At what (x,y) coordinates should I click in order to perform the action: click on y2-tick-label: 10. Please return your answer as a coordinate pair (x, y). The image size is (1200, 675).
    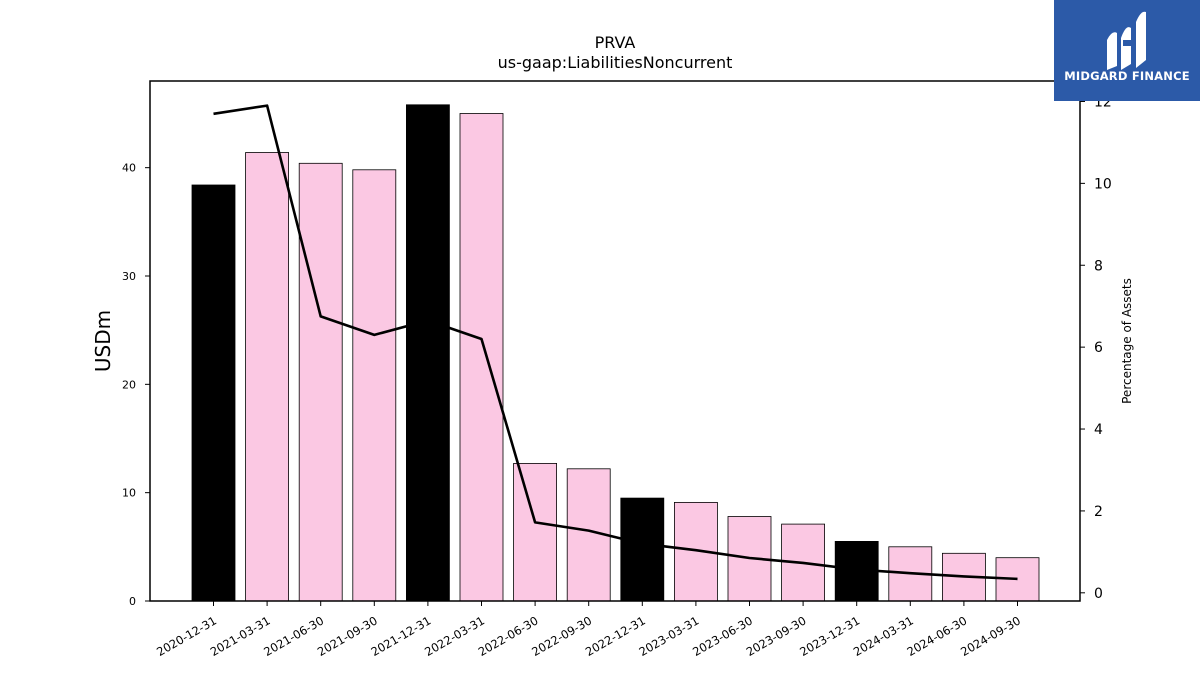
    Looking at the image, I should click on (1103, 184).